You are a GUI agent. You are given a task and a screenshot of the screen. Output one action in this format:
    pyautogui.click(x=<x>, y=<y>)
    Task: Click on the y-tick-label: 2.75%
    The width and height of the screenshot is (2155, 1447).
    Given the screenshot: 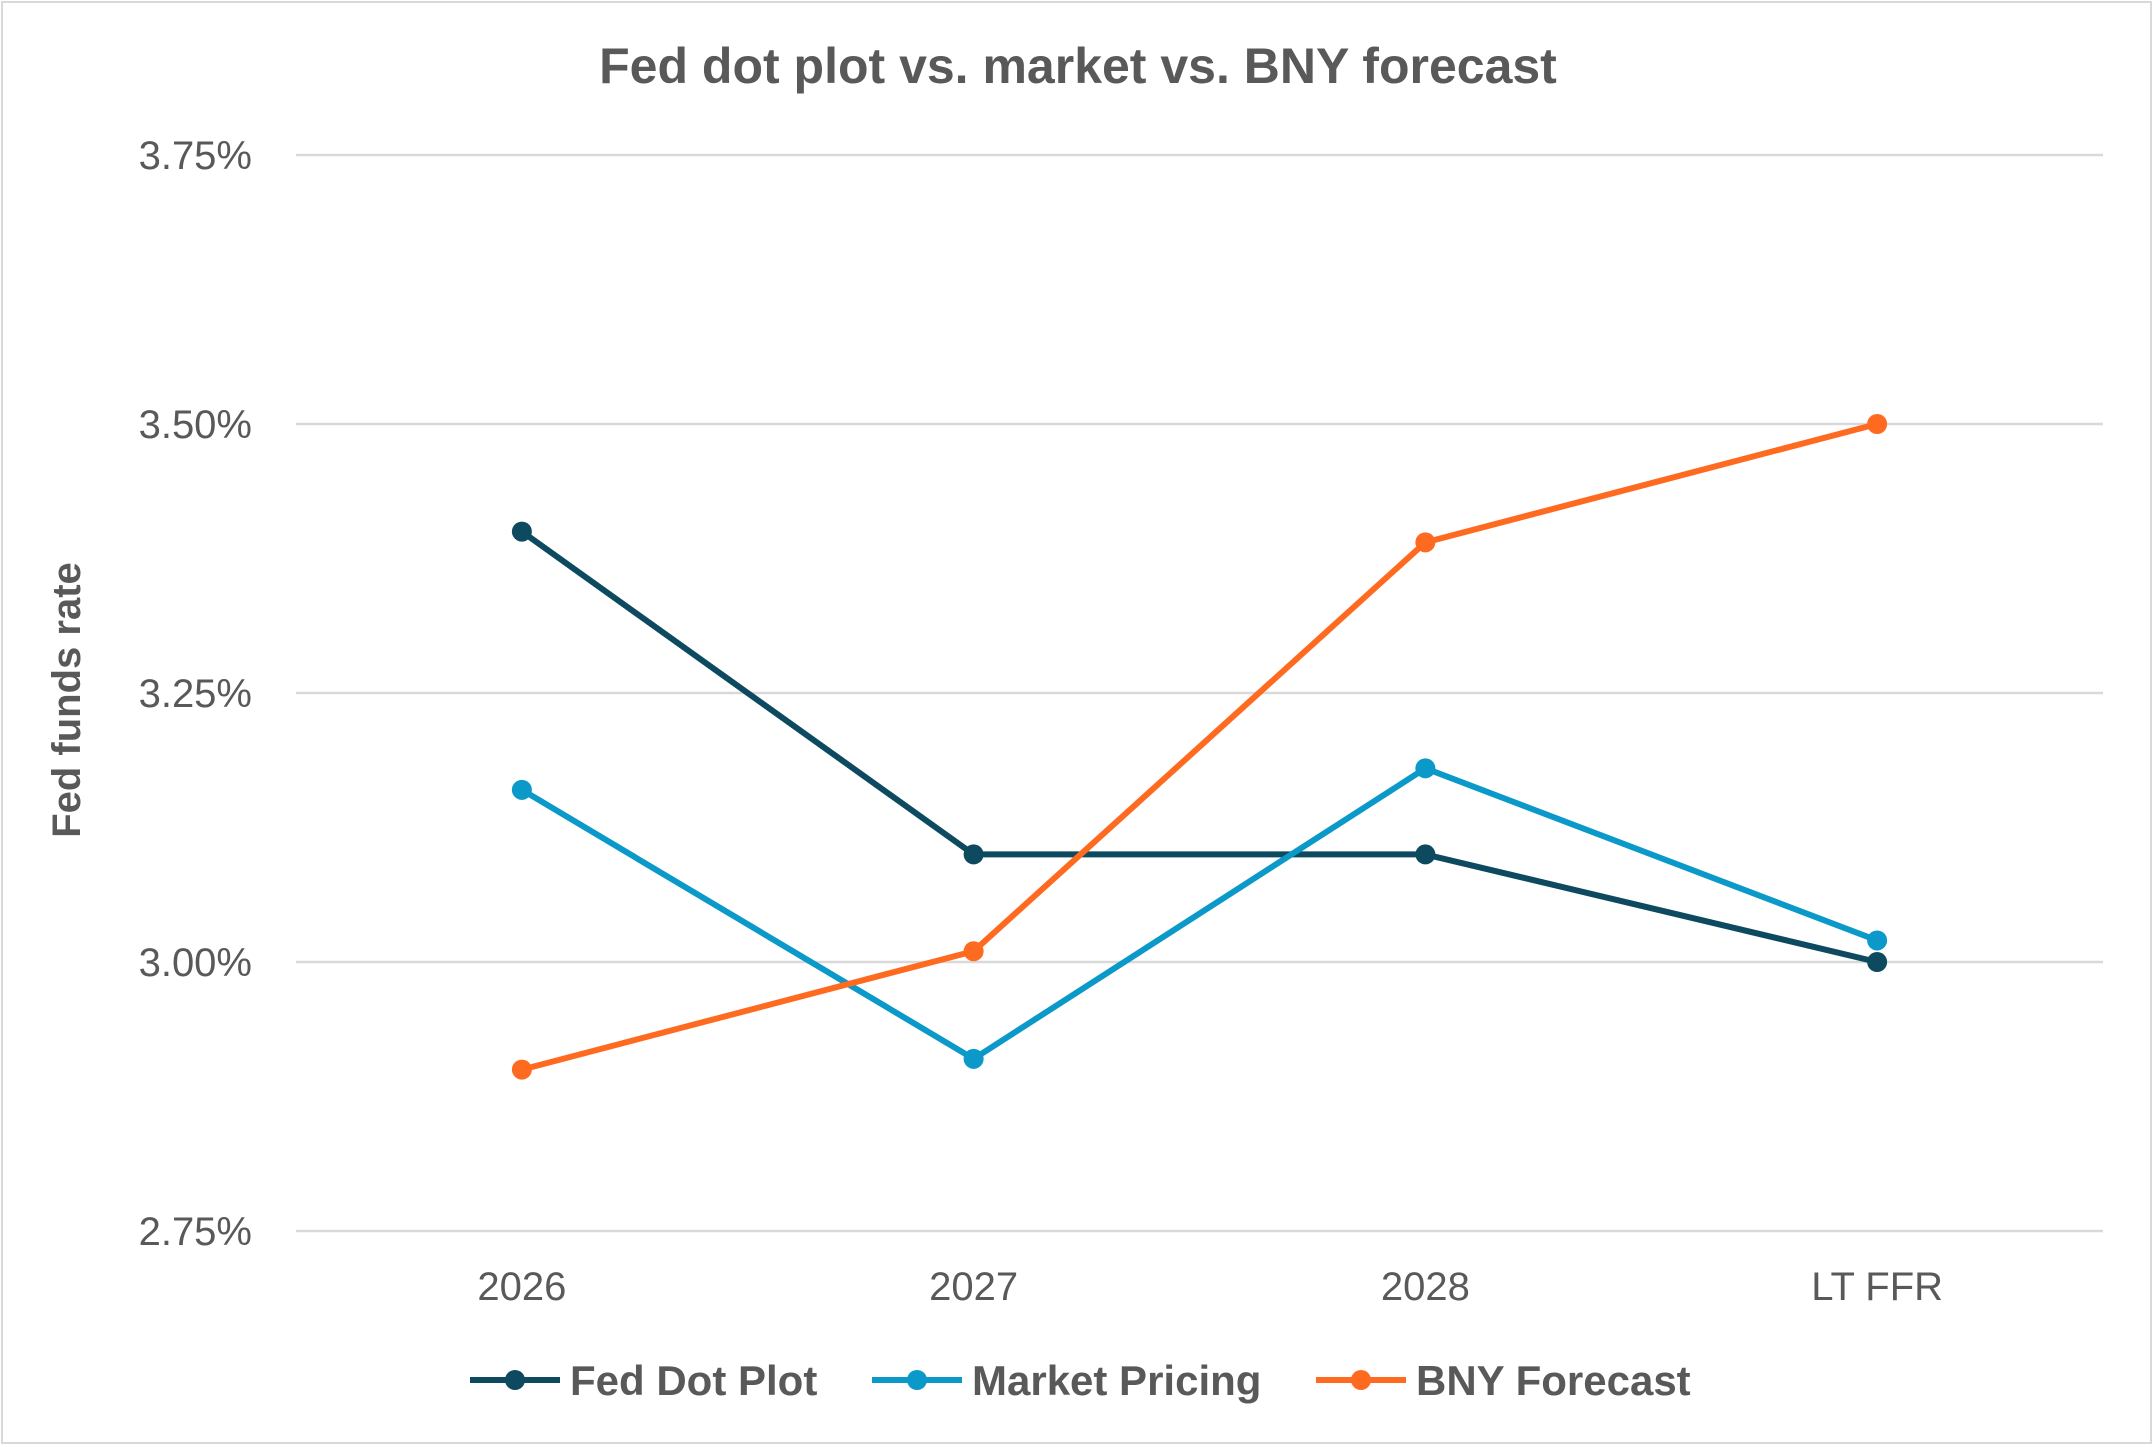 What is the action you would take?
    pyautogui.click(x=195, y=1232)
    